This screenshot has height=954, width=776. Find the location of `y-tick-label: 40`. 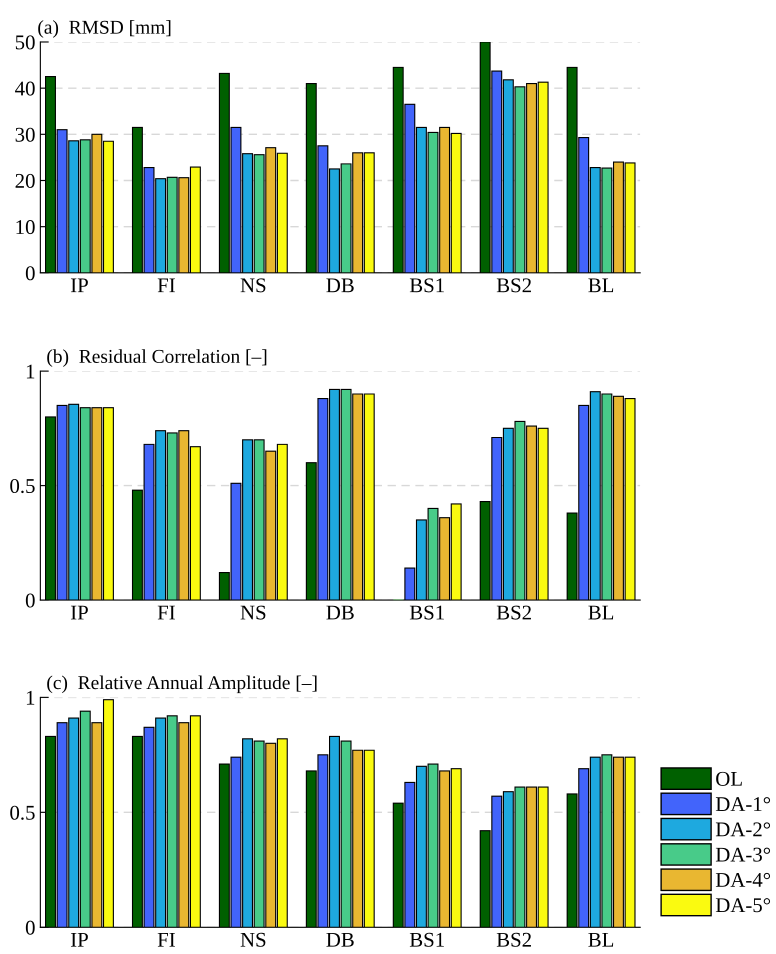

y-tick-label: 40 is located at coordinates (25, 89).